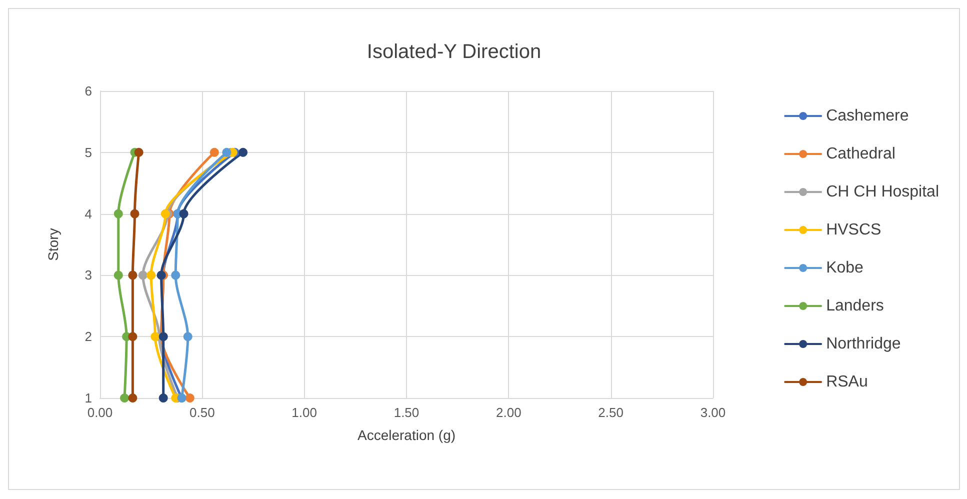 The width and height of the screenshot is (967, 499). I want to click on x-tick-label: 0.50, so click(202, 412).